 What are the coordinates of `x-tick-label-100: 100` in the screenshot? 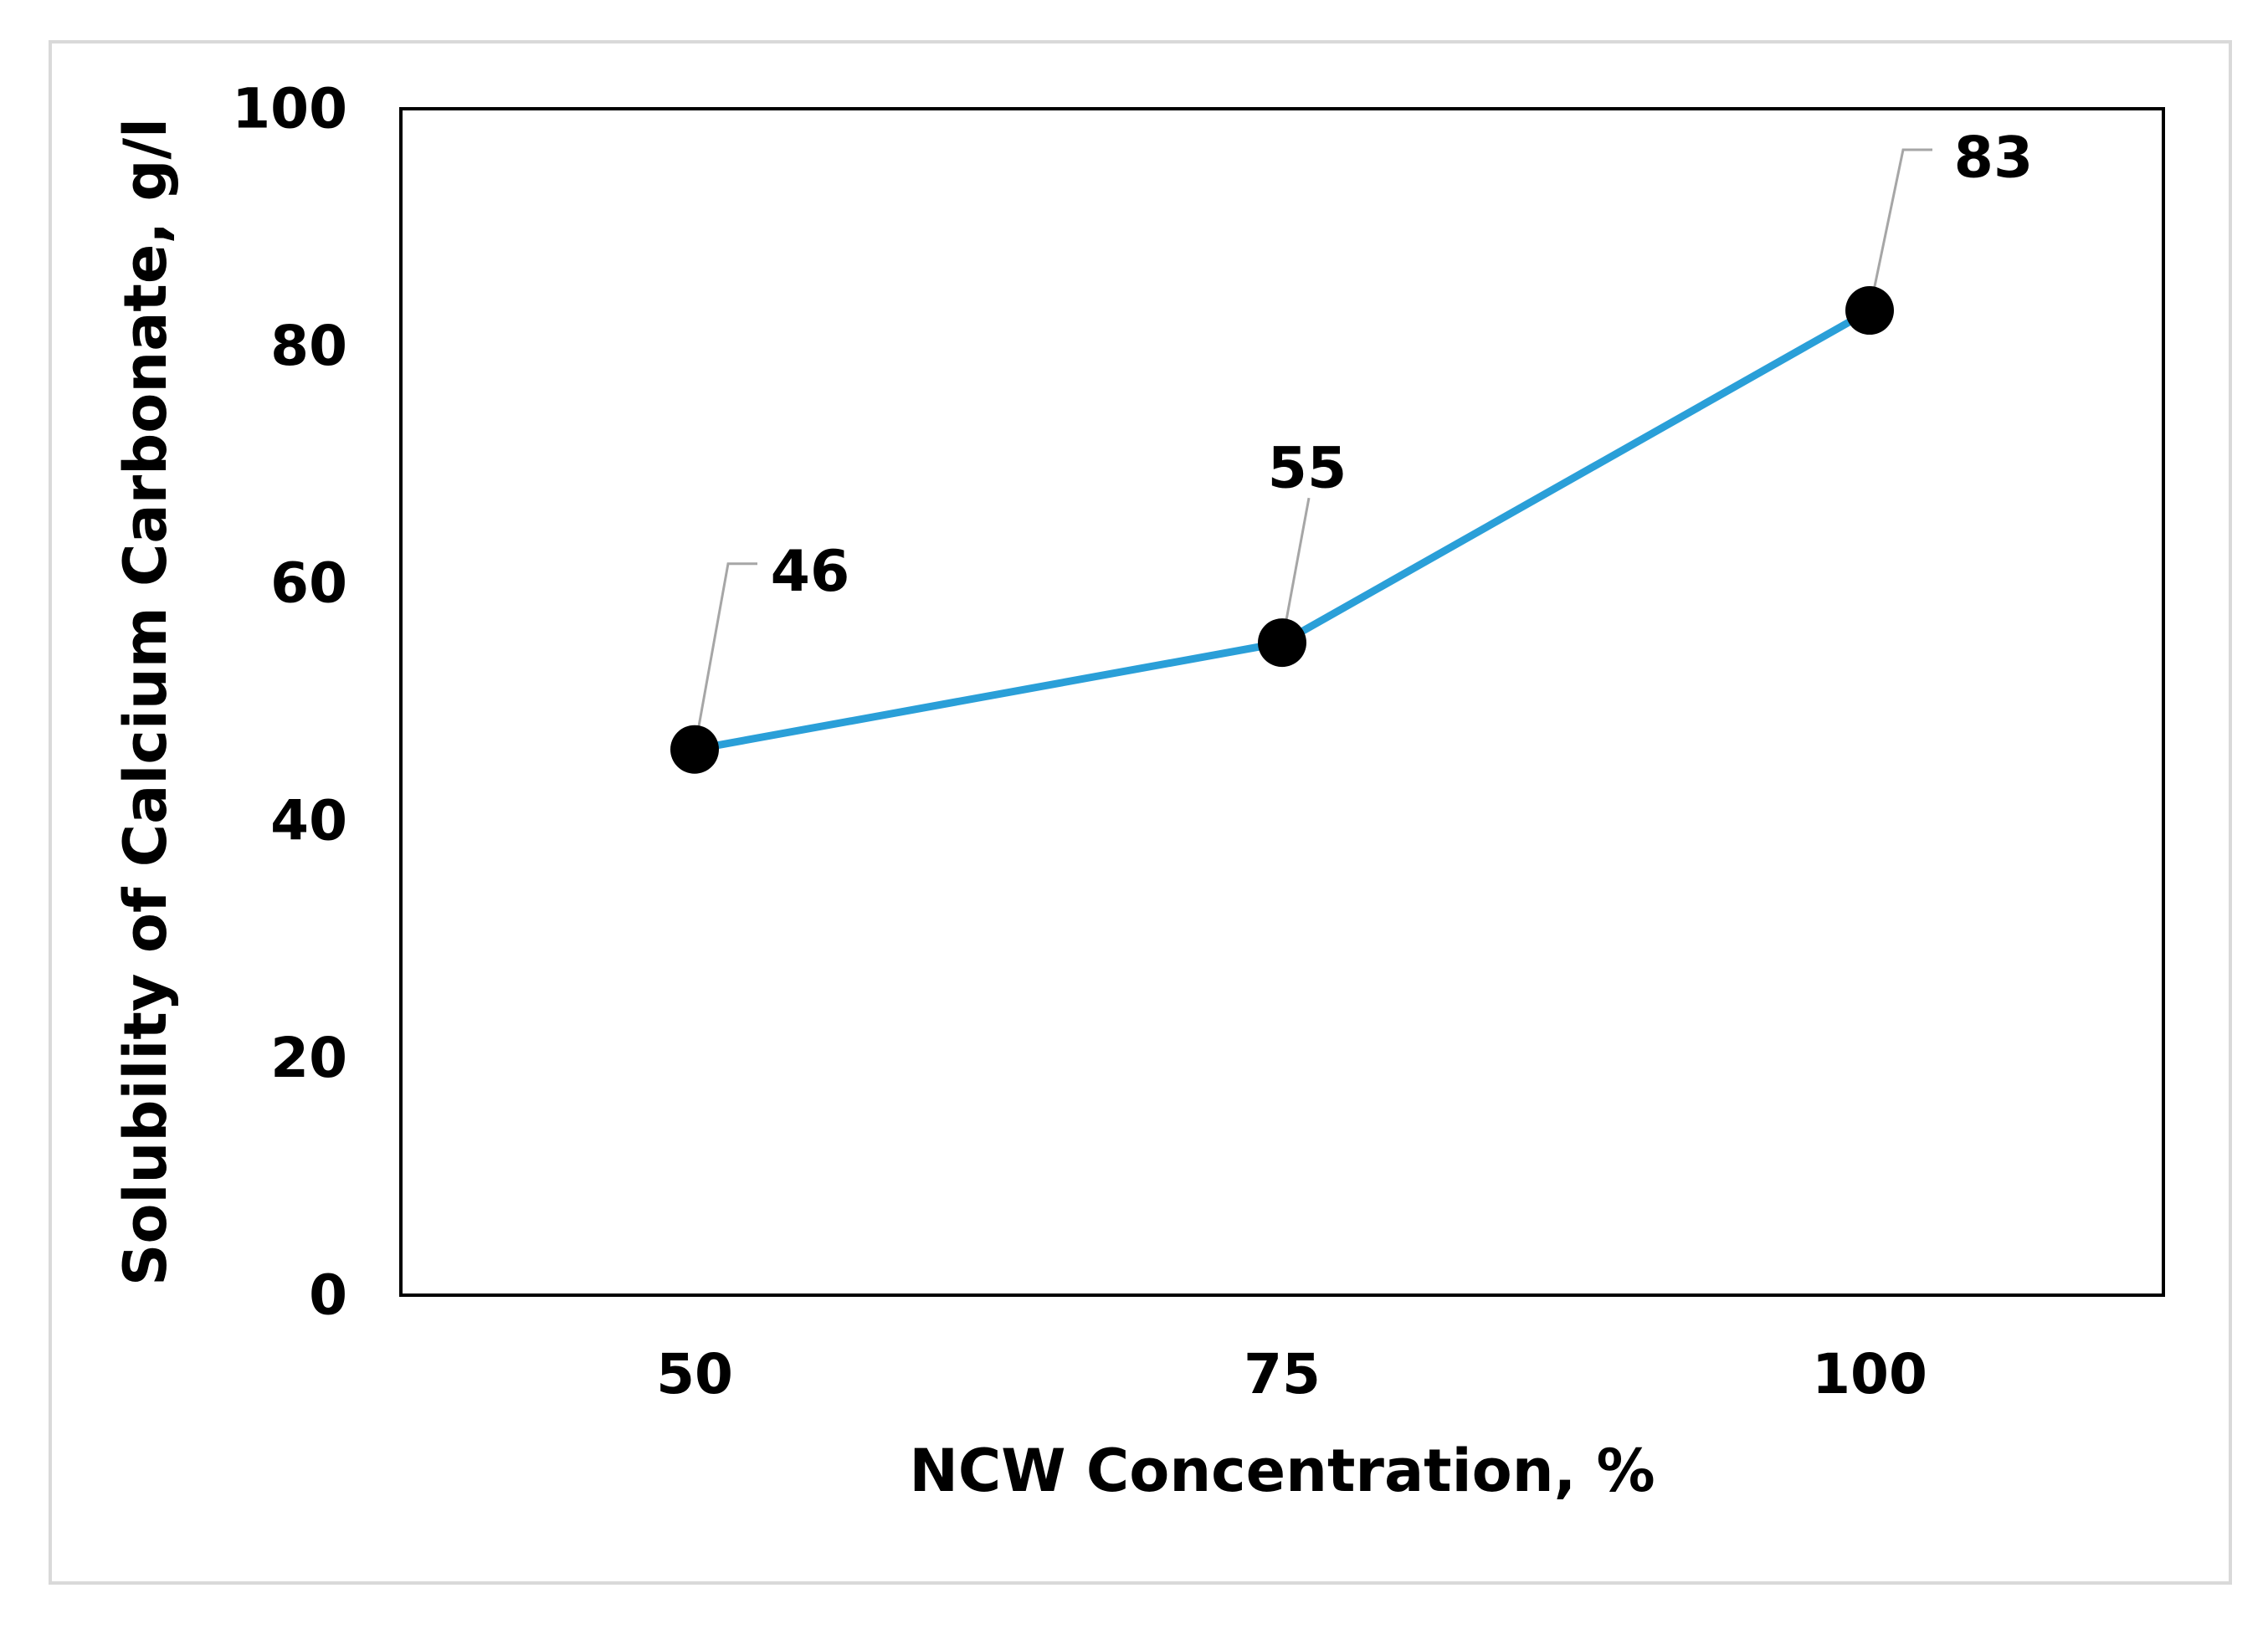 It's located at (1870, 1374).